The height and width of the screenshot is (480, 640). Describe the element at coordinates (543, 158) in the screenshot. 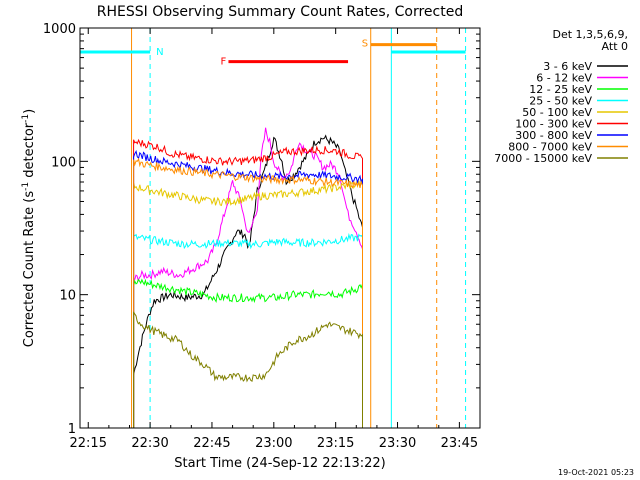

I see `legend-label-8: 7000 - 15000 keV` at that location.